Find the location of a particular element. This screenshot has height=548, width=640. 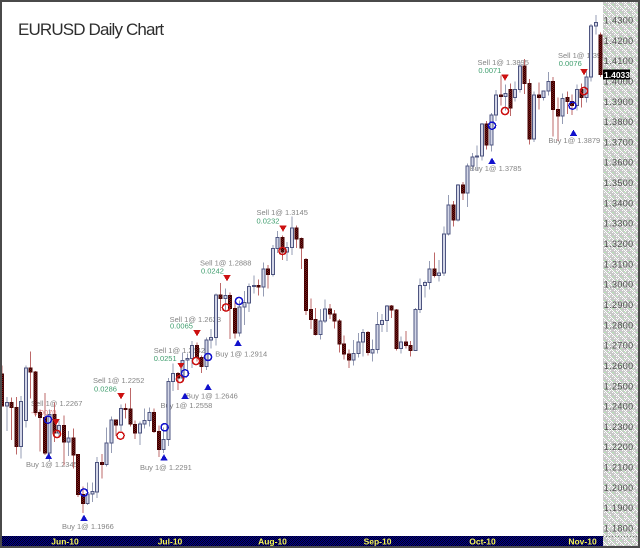

svg-text: 1.3700 is located at coordinates (619, 142).